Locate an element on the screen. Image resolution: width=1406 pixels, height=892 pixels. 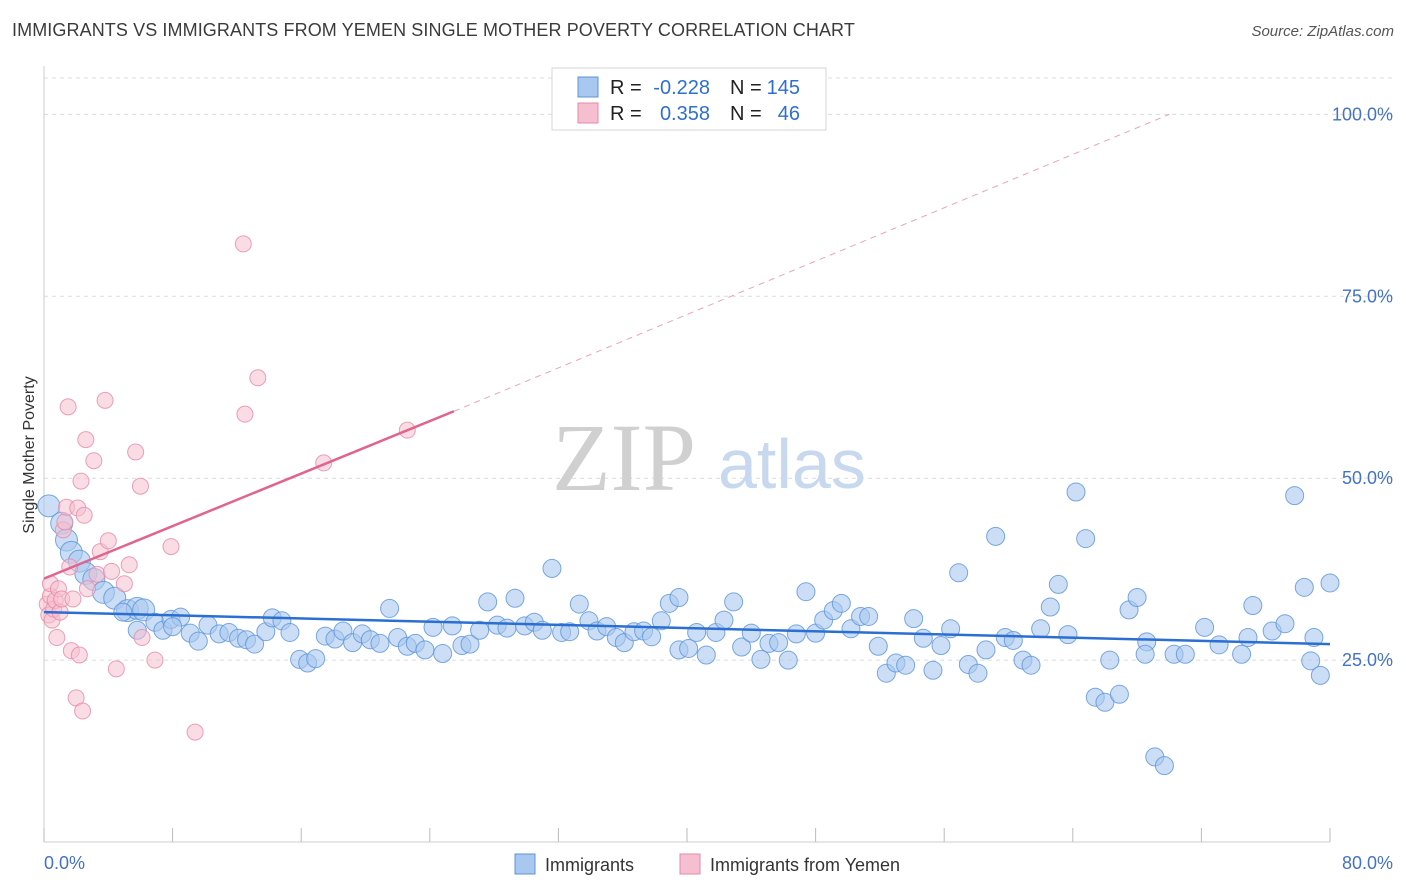
legend-swatch-blue is located at coordinates (588, 87).